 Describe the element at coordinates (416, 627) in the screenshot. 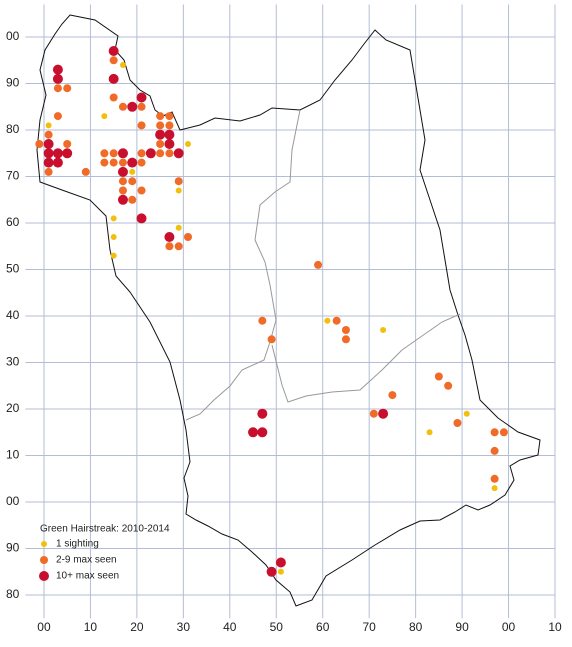

I see `x-tick-label: 80` at that location.